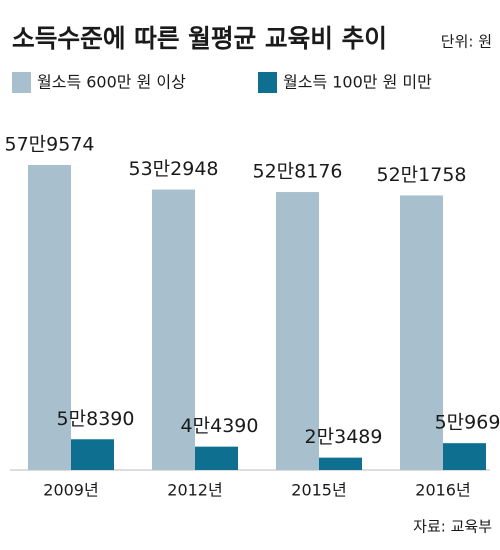 This screenshot has width=500, height=550. What do you see at coordinates (111, 82) in the screenshot?
I see `legend-label: 월소득 600만 원 이상` at bounding box center [111, 82].